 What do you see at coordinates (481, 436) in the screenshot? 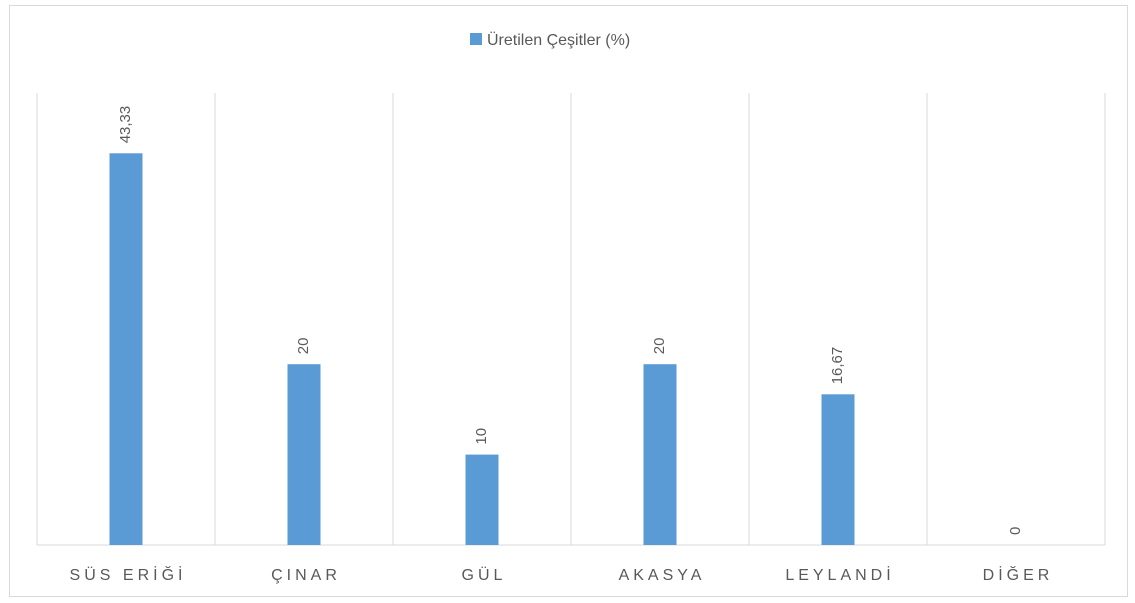
I see `value-label: 10` at bounding box center [481, 436].